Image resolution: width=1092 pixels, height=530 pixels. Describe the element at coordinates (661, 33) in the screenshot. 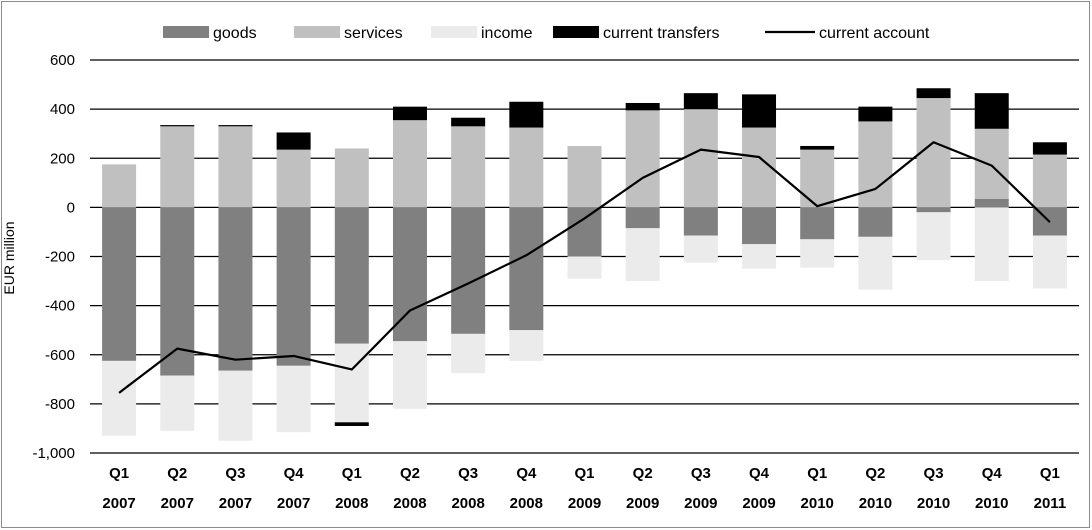

I see `legend-label: current transfers` at that location.